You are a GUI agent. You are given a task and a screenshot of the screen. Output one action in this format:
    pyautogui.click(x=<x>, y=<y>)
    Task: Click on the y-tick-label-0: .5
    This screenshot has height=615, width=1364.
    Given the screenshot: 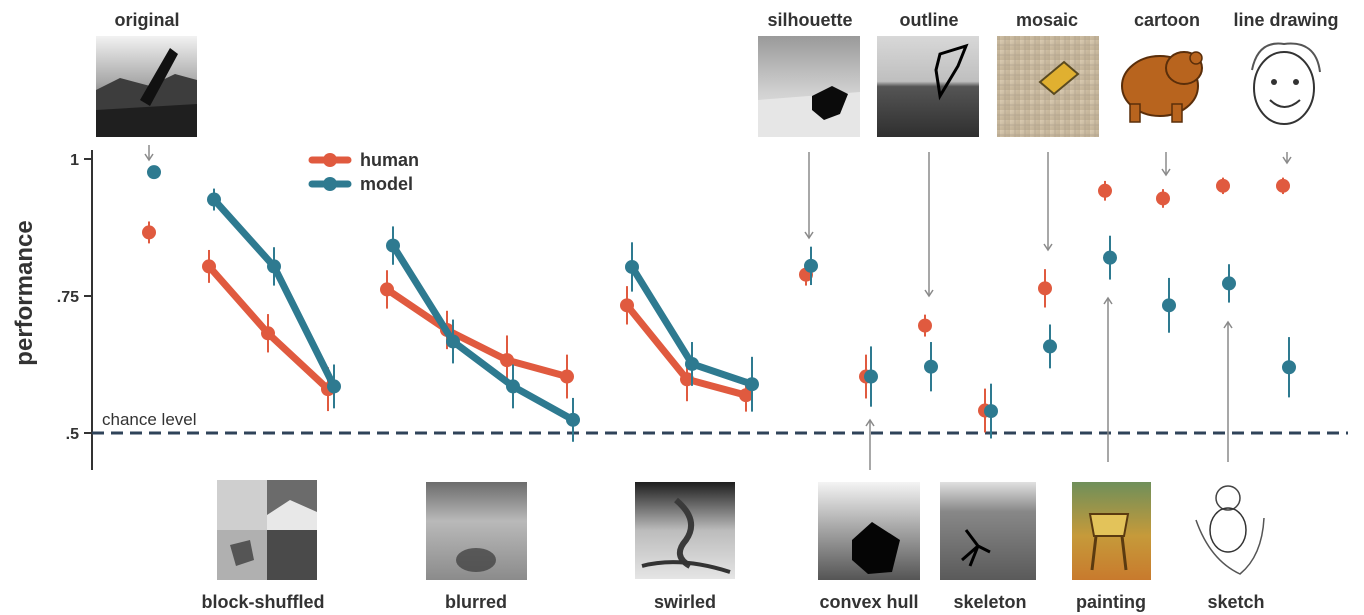 What is the action you would take?
    pyautogui.click(x=72, y=434)
    